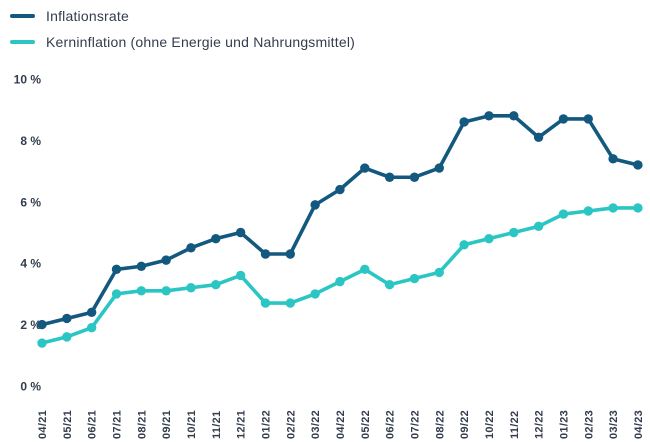  What do you see at coordinates (341, 424) in the screenshot?
I see `x-tick-label: 04/22` at bounding box center [341, 424].